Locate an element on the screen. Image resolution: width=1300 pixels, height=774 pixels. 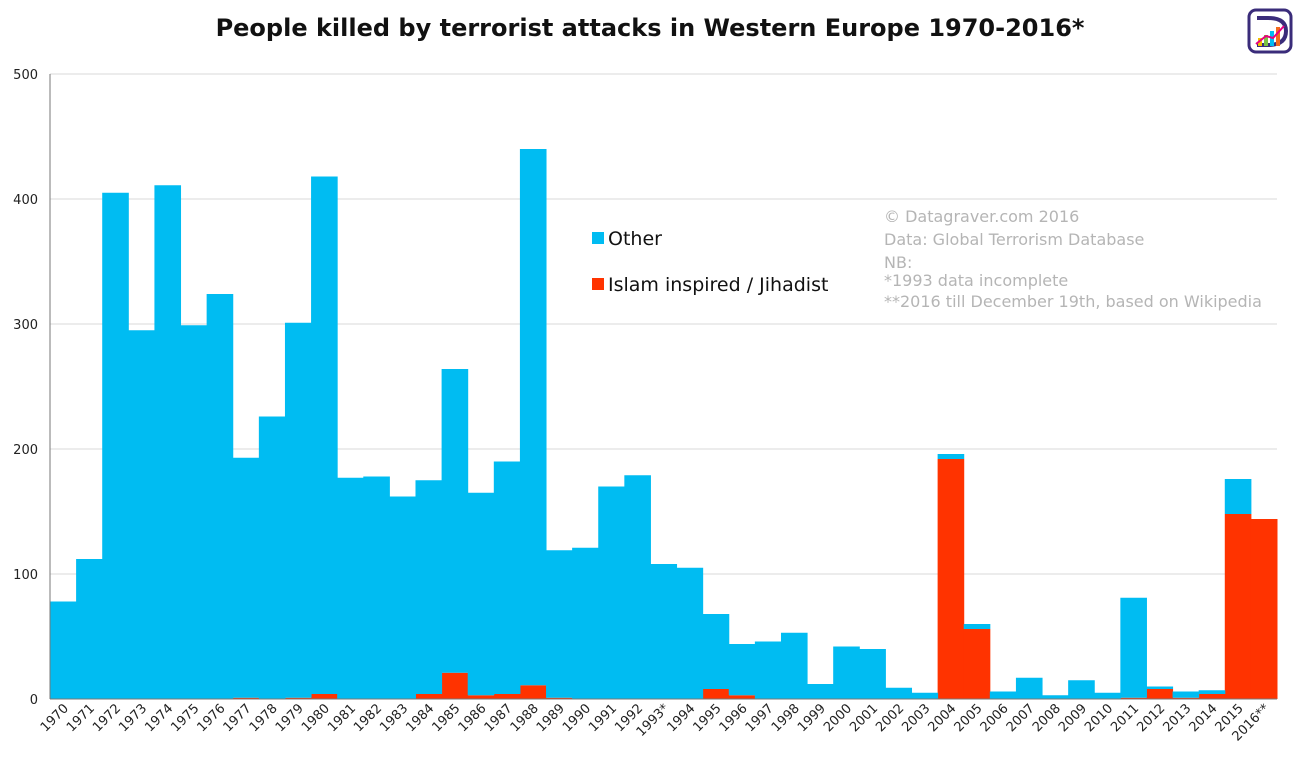
bar-other-2013 is located at coordinates (1186, 694).